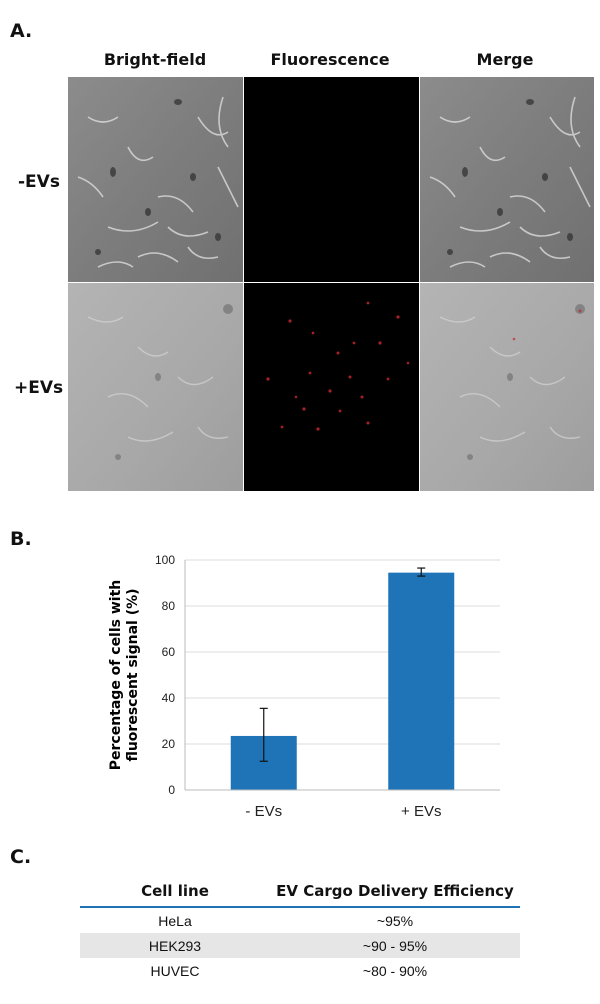 The height and width of the screenshot is (1004, 600). I want to click on image-brightfield-minus-evs, so click(155, 179).